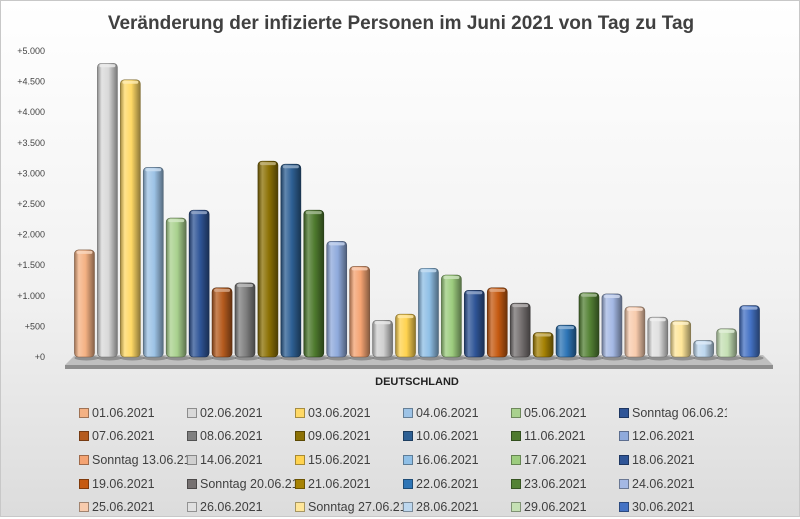  Describe the element at coordinates (349, 413) in the screenshot. I see `legend-item: 03.06.2021` at that location.